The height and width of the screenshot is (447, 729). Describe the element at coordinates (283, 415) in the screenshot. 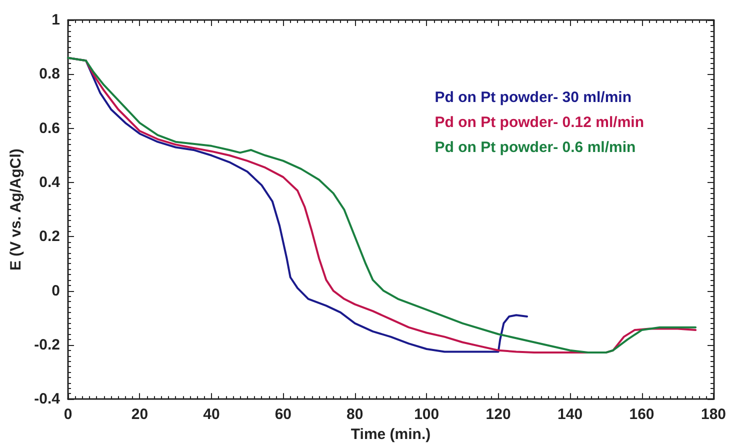

I see `x-tick-label: 60` at that location.